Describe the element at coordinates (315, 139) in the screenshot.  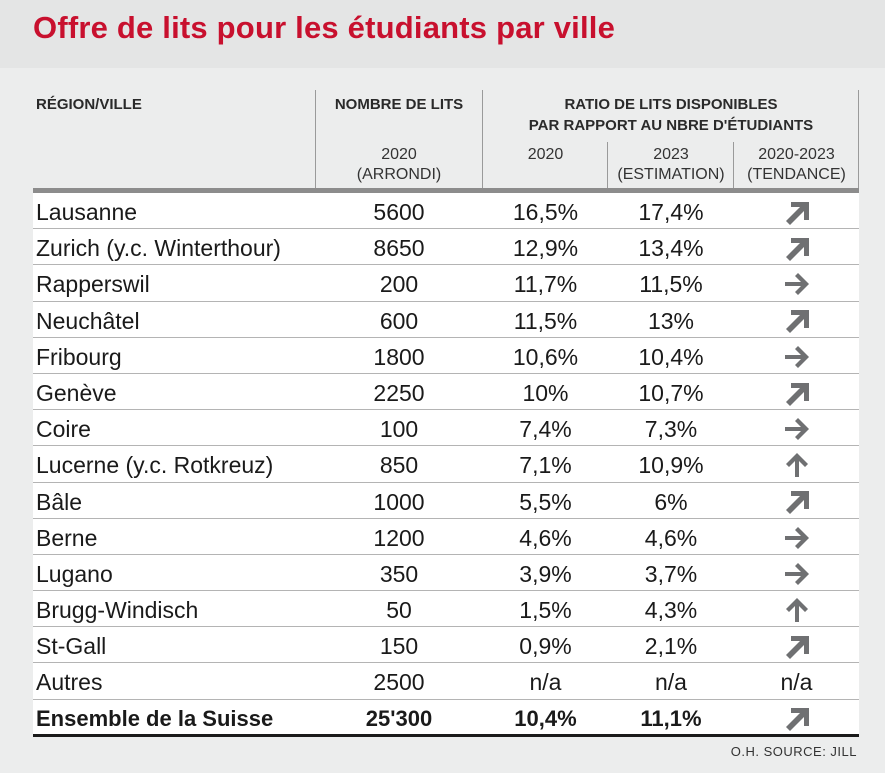
I see `divider-city-beds` at that location.